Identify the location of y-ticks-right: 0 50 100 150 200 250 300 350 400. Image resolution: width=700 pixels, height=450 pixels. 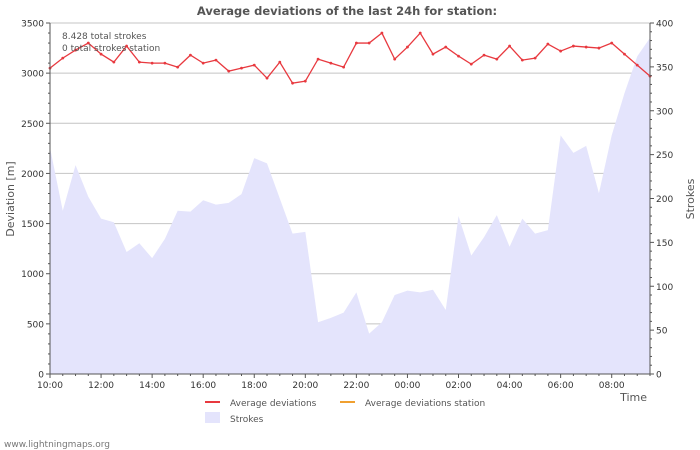
(661, 200).